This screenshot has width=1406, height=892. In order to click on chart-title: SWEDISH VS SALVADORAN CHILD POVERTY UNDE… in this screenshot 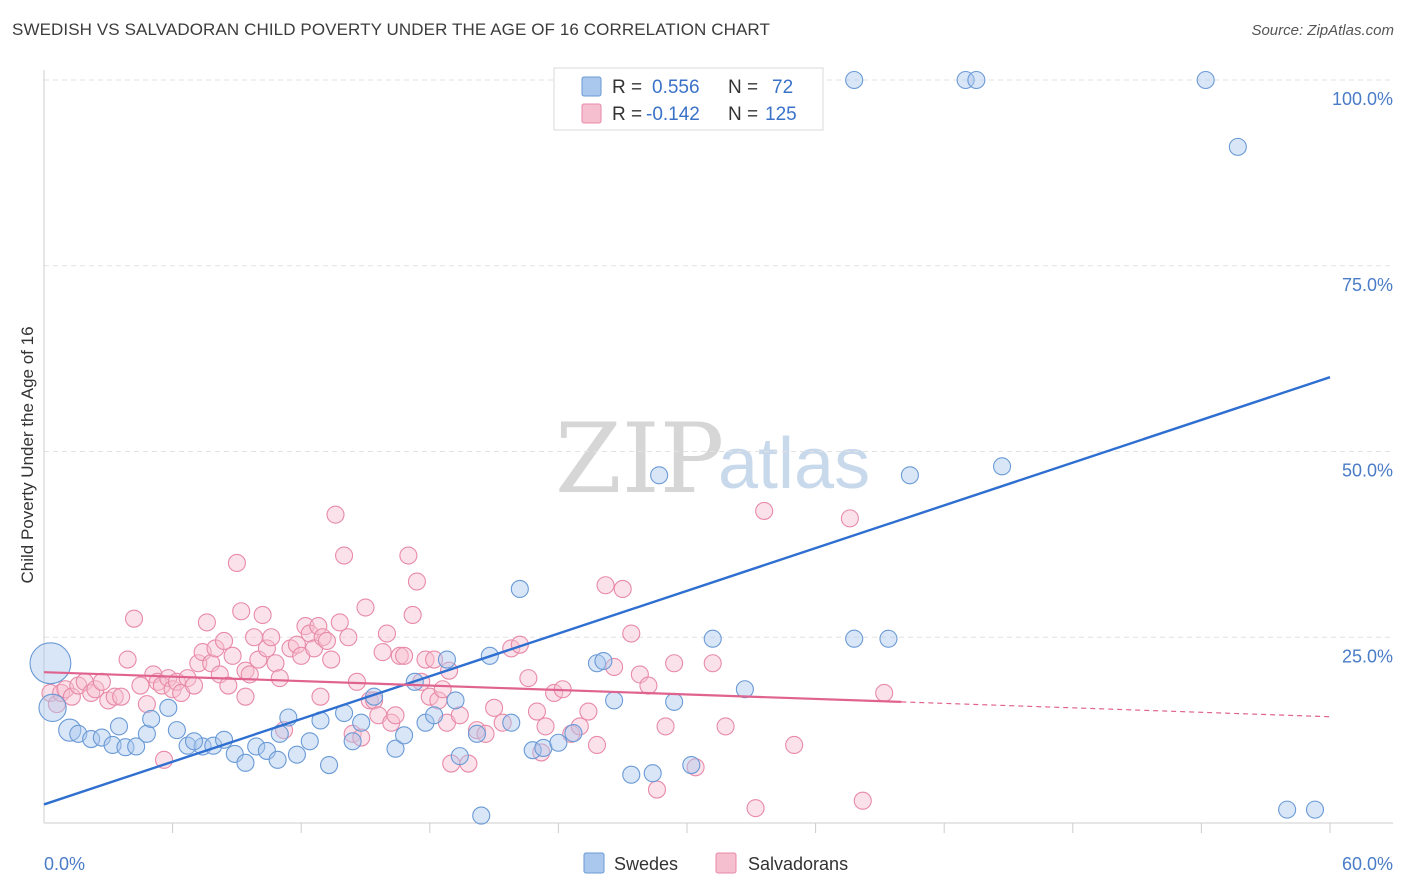, I will do `click(391, 29)`.